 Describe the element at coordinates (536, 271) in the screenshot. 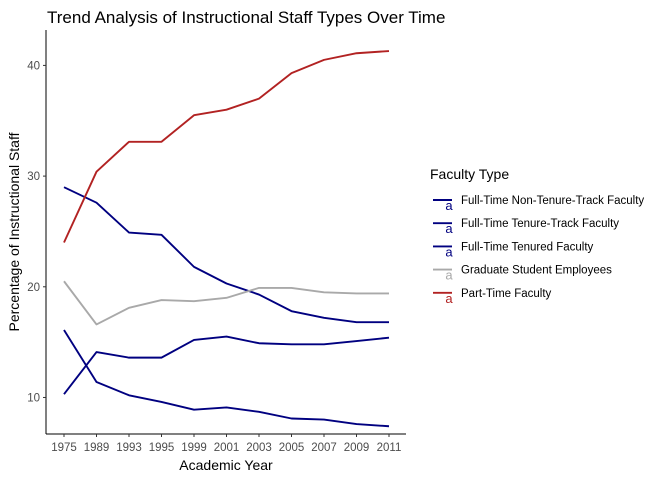

I see `legend-label: Graduate Student Employees` at that location.